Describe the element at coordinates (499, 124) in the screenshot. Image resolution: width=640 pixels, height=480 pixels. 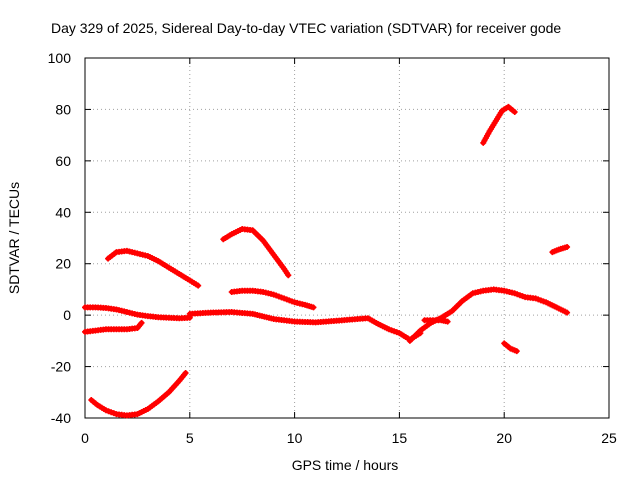
I see `series-arc-j` at that location.